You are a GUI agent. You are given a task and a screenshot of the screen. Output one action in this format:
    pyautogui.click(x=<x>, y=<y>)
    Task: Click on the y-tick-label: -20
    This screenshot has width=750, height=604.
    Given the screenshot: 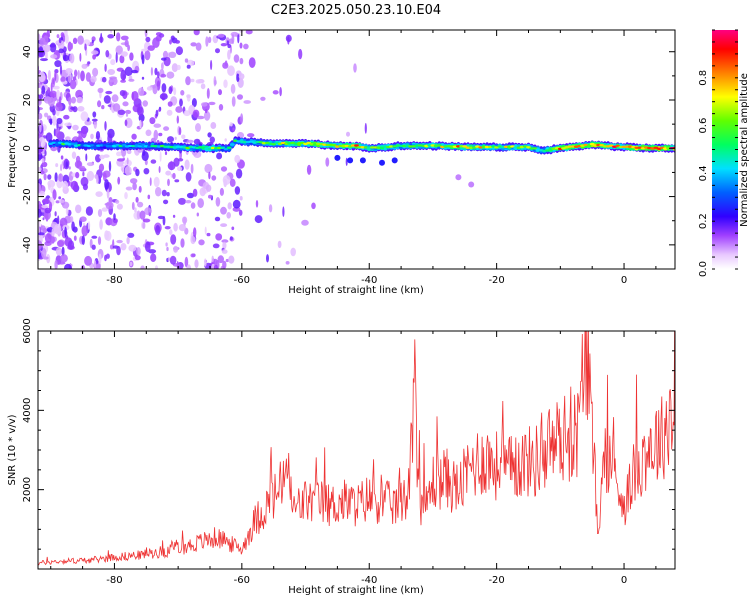 What is the action you would take?
    pyautogui.click(x=27, y=196)
    